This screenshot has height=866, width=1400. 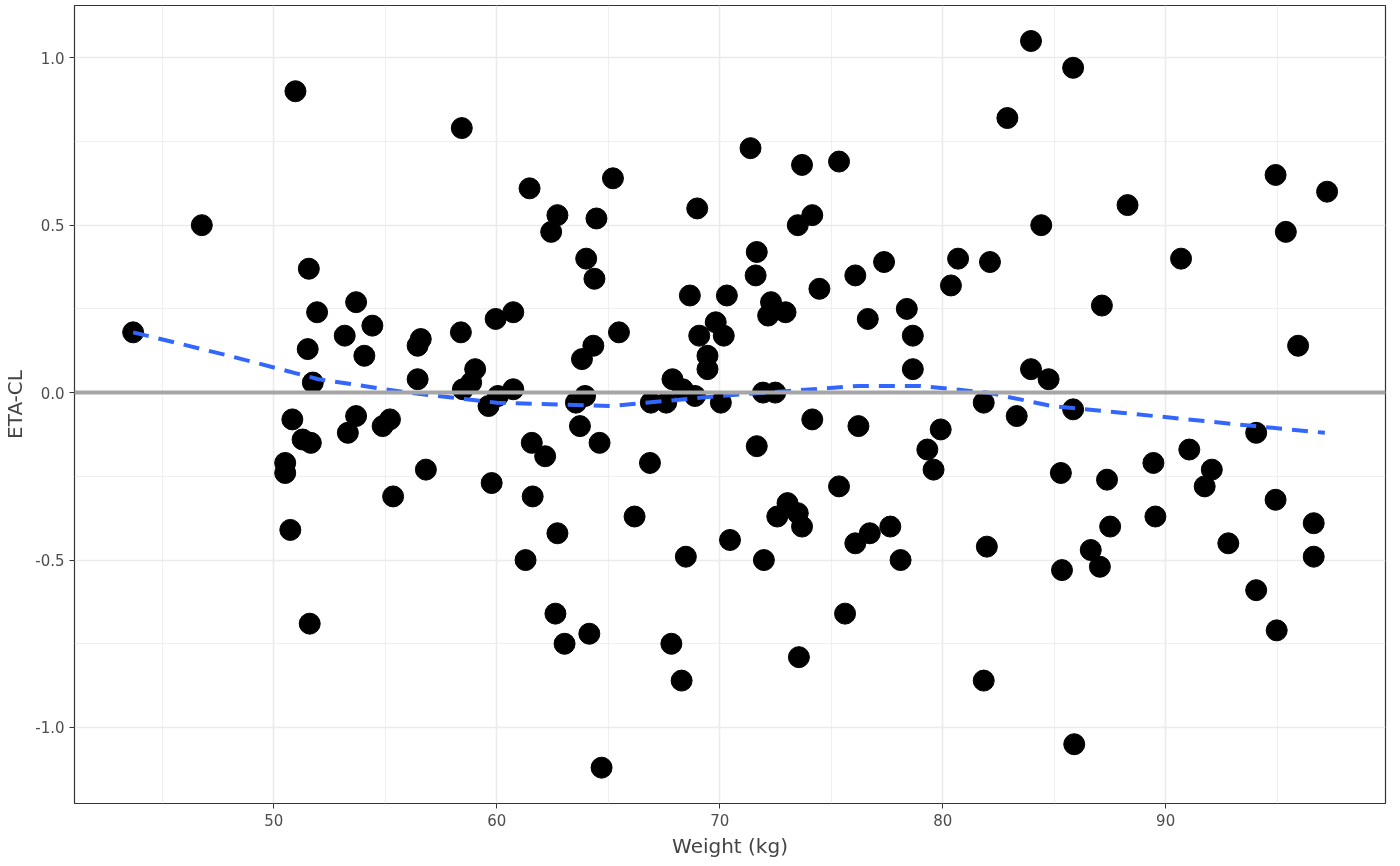 I want to click on x-tick-label: 60, so click(x=497, y=820).